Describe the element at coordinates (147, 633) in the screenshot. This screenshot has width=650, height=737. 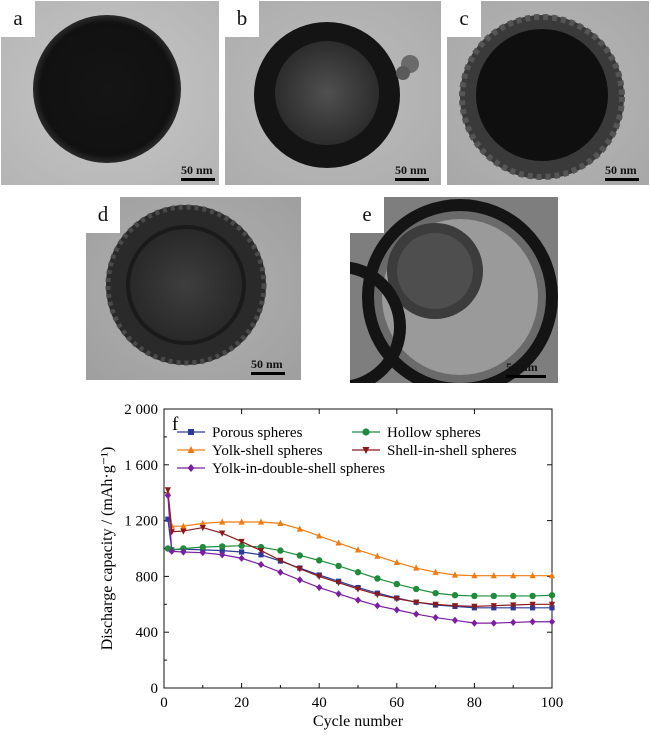
I see `y-tick-label: 400` at that location.